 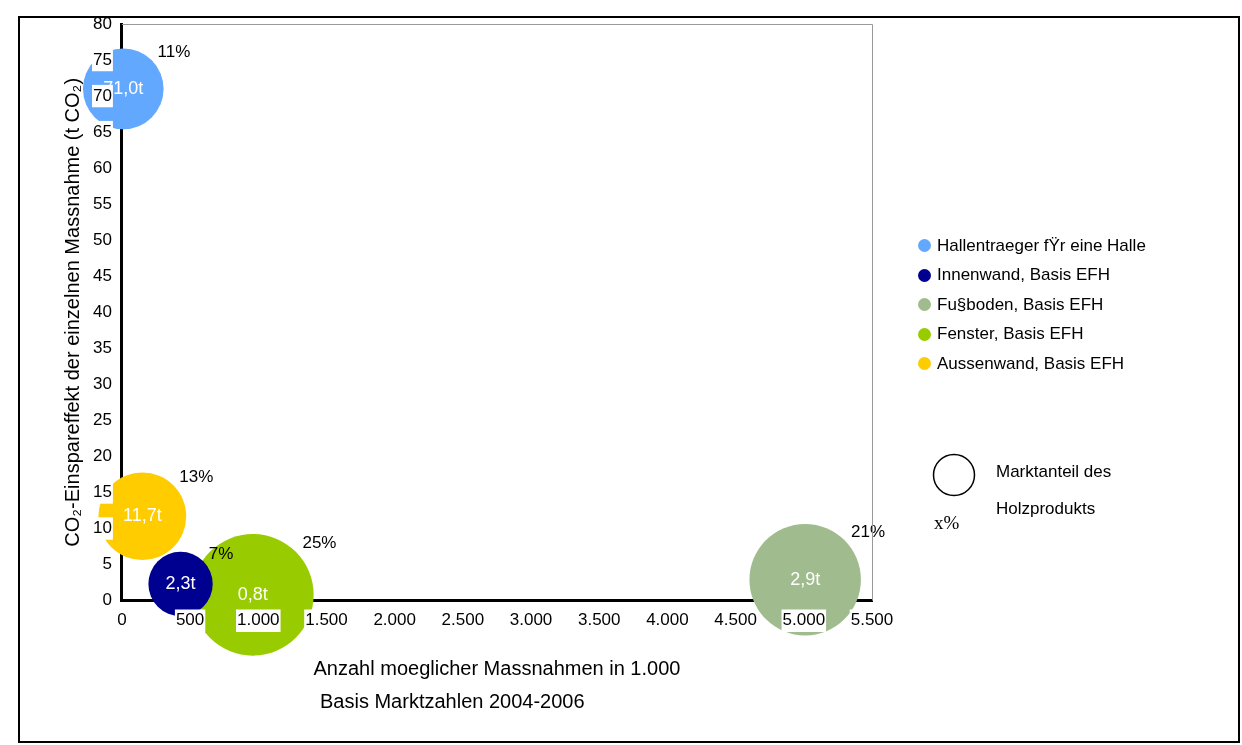 I want to click on x-tick-label: 5.500, so click(x=872, y=620).